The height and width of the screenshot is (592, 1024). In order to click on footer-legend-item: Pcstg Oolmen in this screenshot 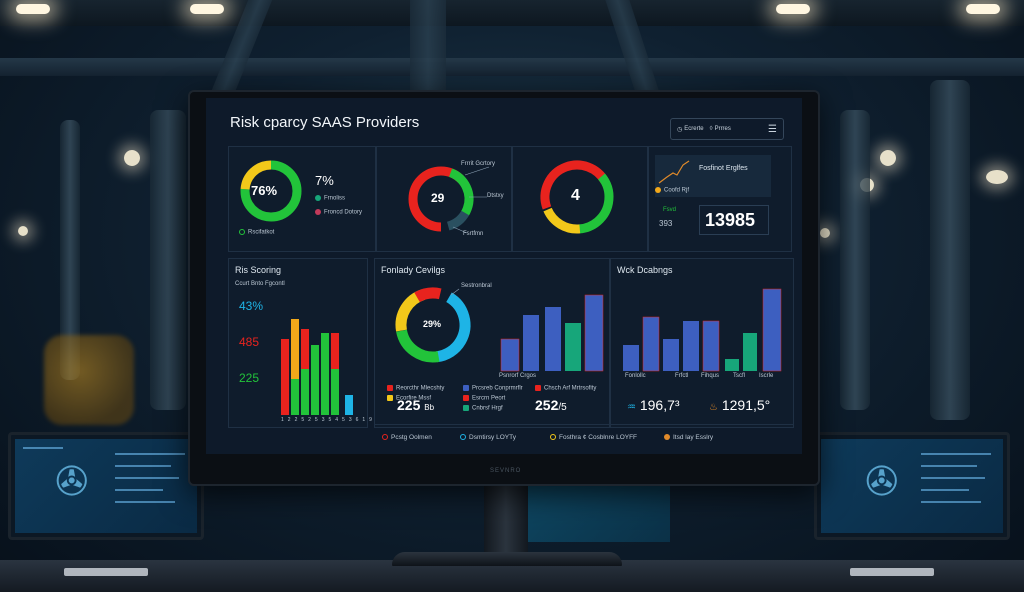, I will do `click(407, 437)`.